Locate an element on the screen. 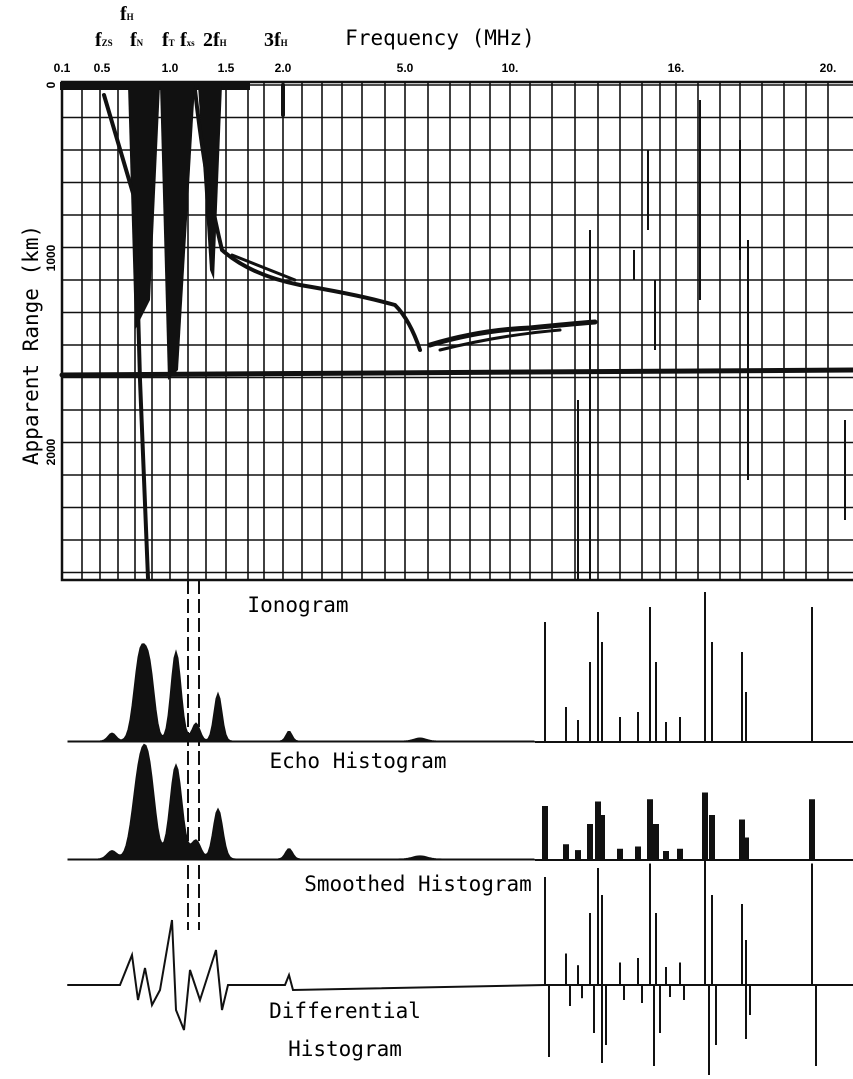  panel-label: Smoothed Histogram is located at coordinates (418, 884).